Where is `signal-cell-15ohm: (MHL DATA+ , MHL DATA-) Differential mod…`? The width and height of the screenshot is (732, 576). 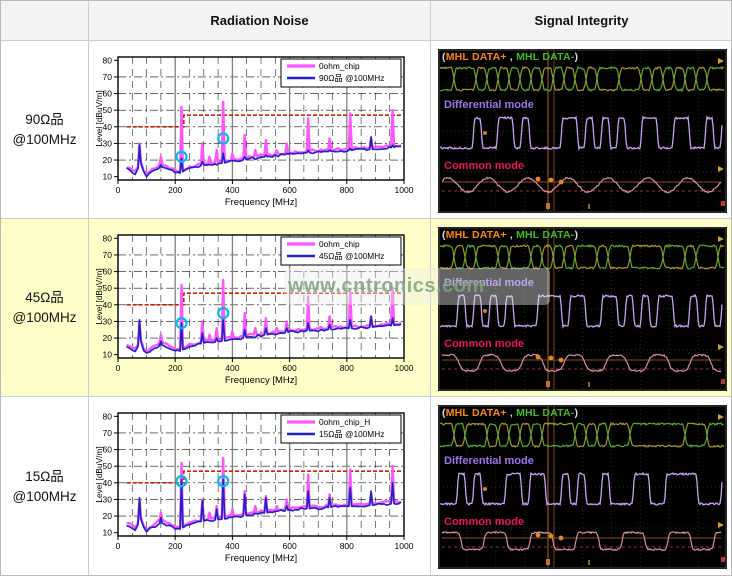 signal-cell-15ohm: (MHL DATA+ , MHL DATA-) Differential mod… is located at coordinates (581, 486).